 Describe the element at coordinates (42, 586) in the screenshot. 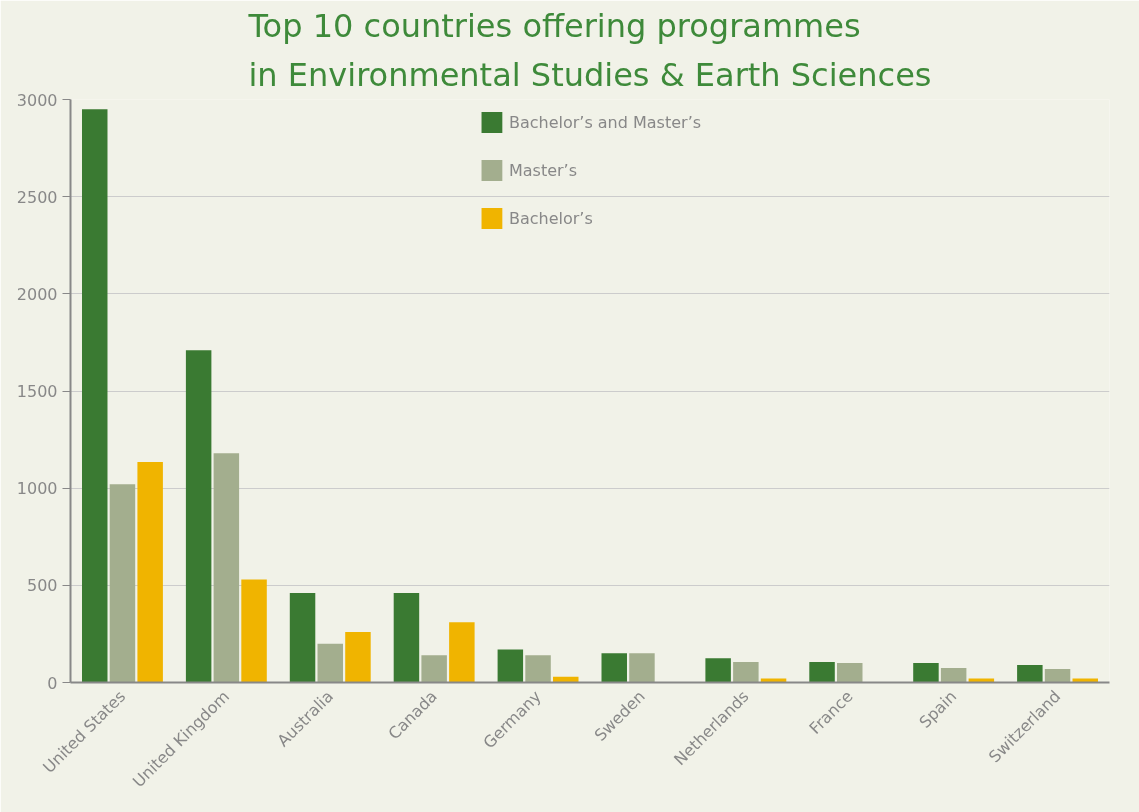

I see `y-tick-label: 500` at that location.